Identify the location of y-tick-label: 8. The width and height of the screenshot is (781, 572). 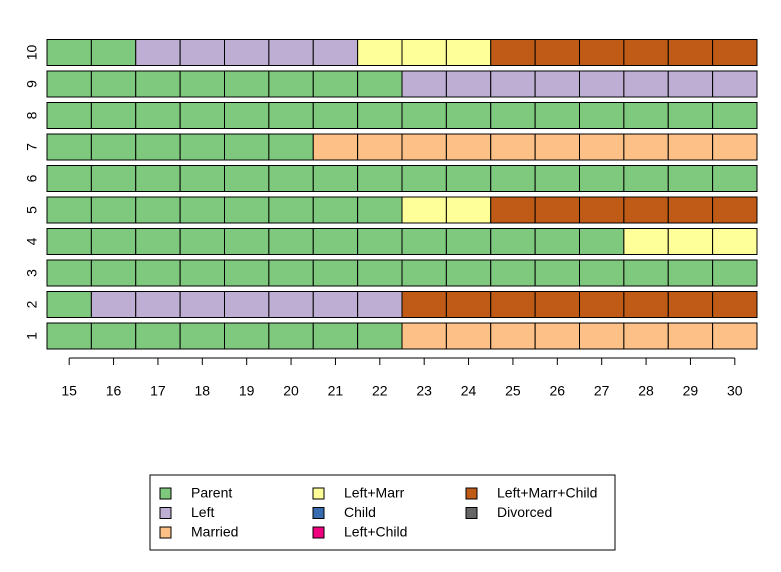
(32, 115).